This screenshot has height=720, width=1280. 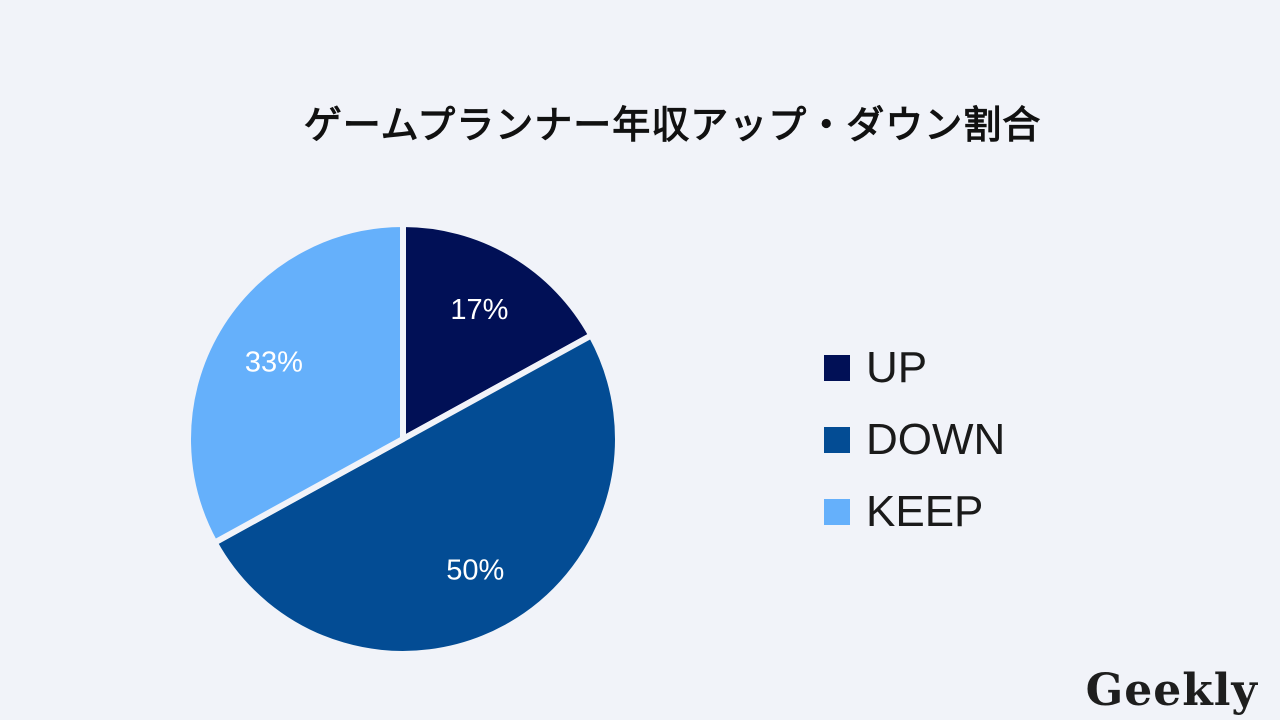 What do you see at coordinates (475, 570) in the screenshot?
I see `data-label-down: 50%` at bounding box center [475, 570].